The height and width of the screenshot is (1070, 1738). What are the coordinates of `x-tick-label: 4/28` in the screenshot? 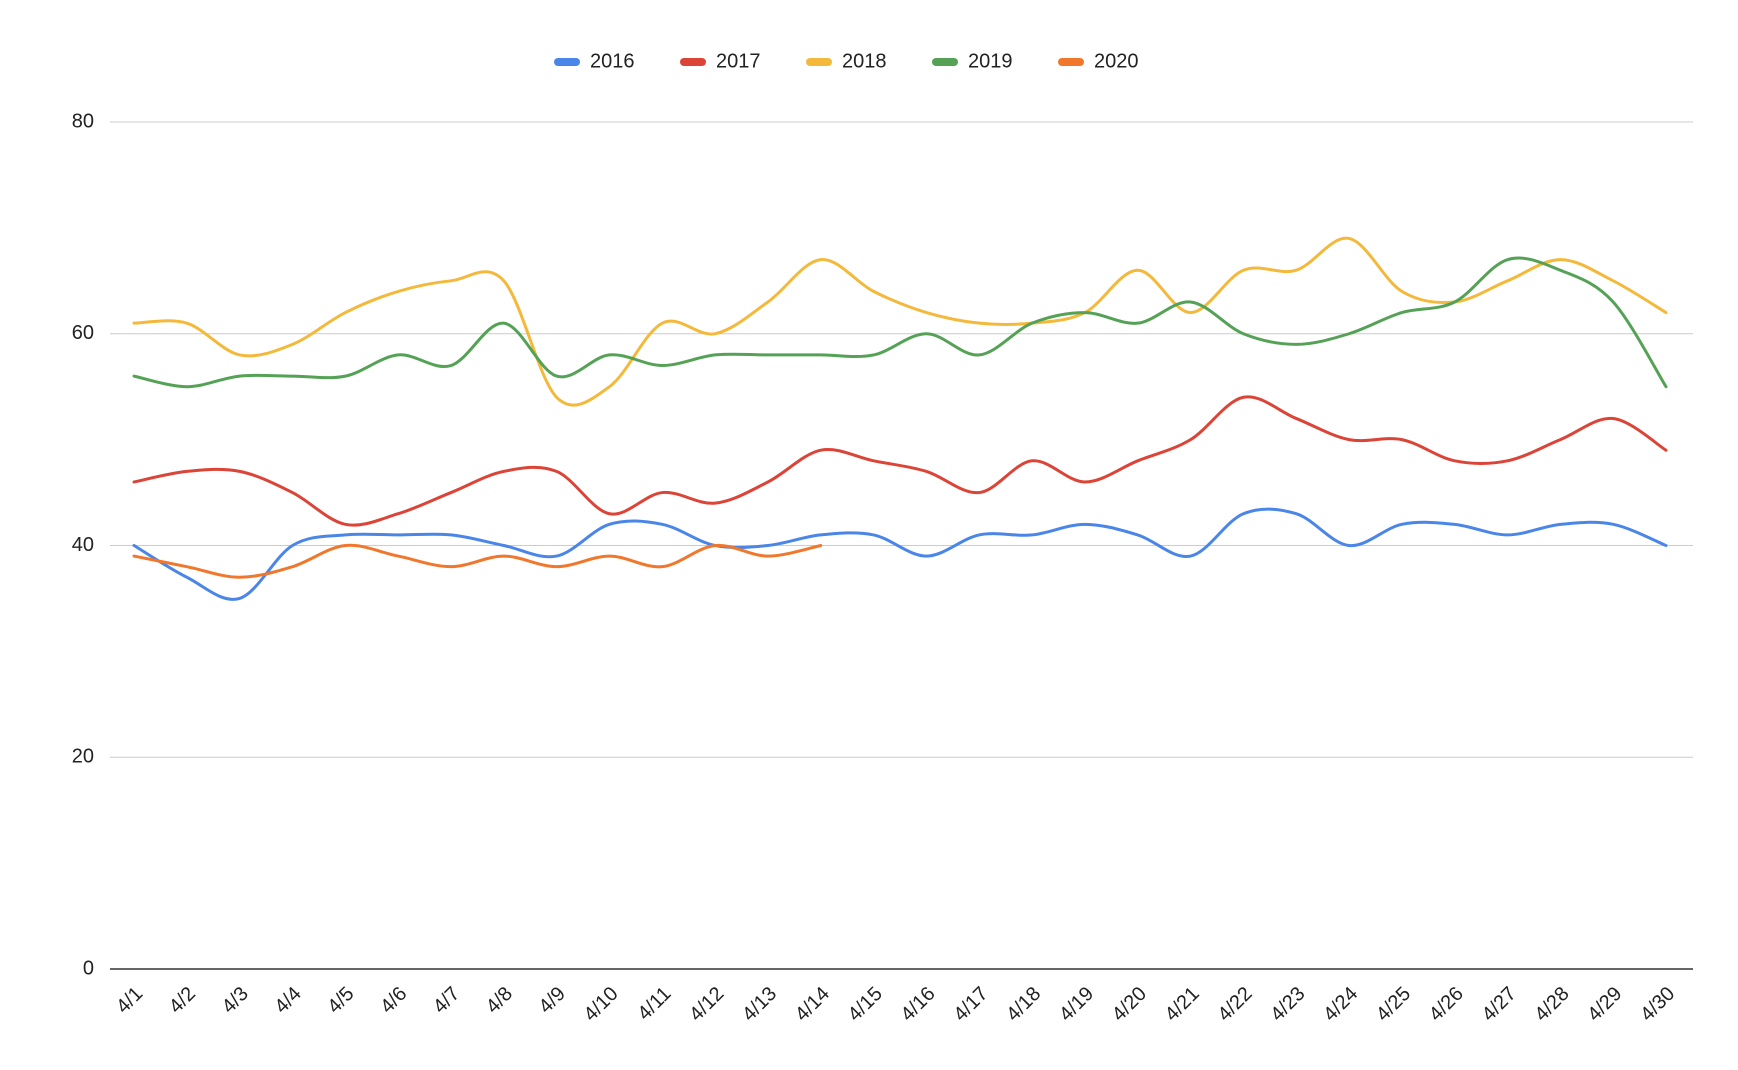 It's located at (1552, 1004).